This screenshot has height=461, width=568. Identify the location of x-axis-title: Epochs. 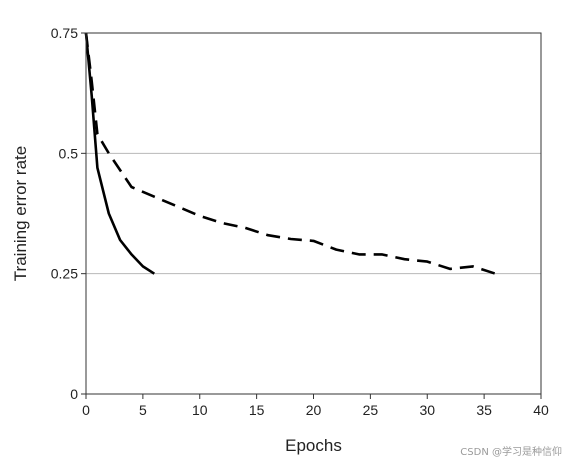
(313, 445).